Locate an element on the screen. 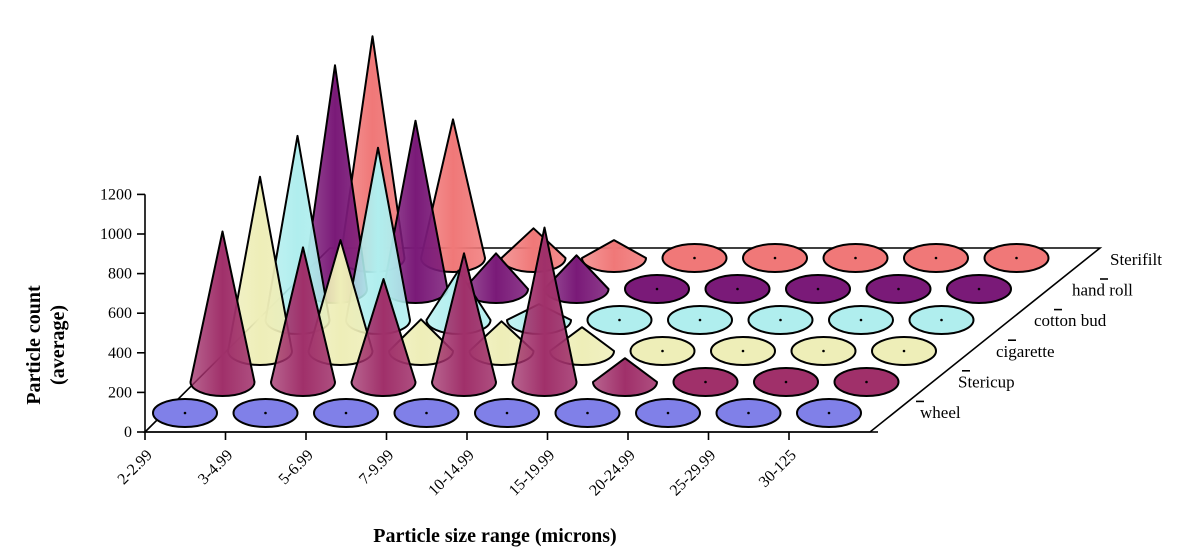 This screenshot has width=1186, height=555. x-tick-label: 3-4.99 is located at coordinates (215, 467).